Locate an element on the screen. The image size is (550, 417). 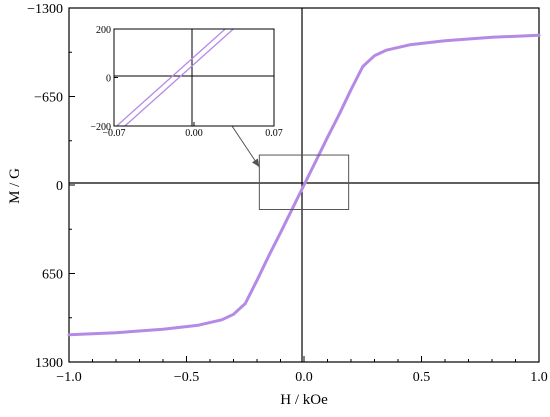
zoom-region-box is located at coordinates (304, 182).